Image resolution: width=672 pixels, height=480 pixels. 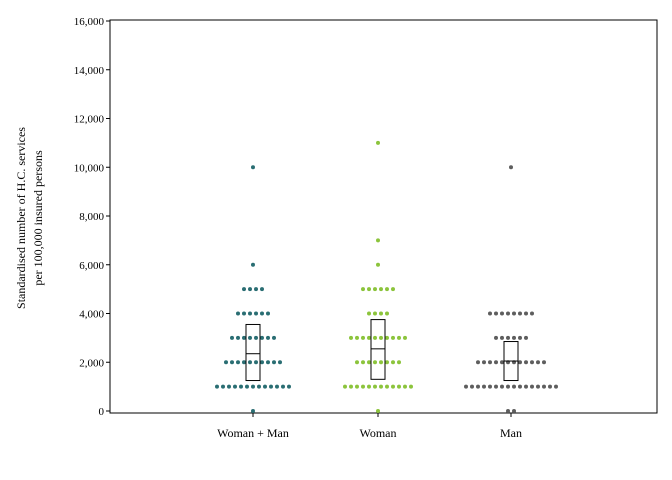 I want to click on y-tick-label: 12,000, so click(x=89, y=120).